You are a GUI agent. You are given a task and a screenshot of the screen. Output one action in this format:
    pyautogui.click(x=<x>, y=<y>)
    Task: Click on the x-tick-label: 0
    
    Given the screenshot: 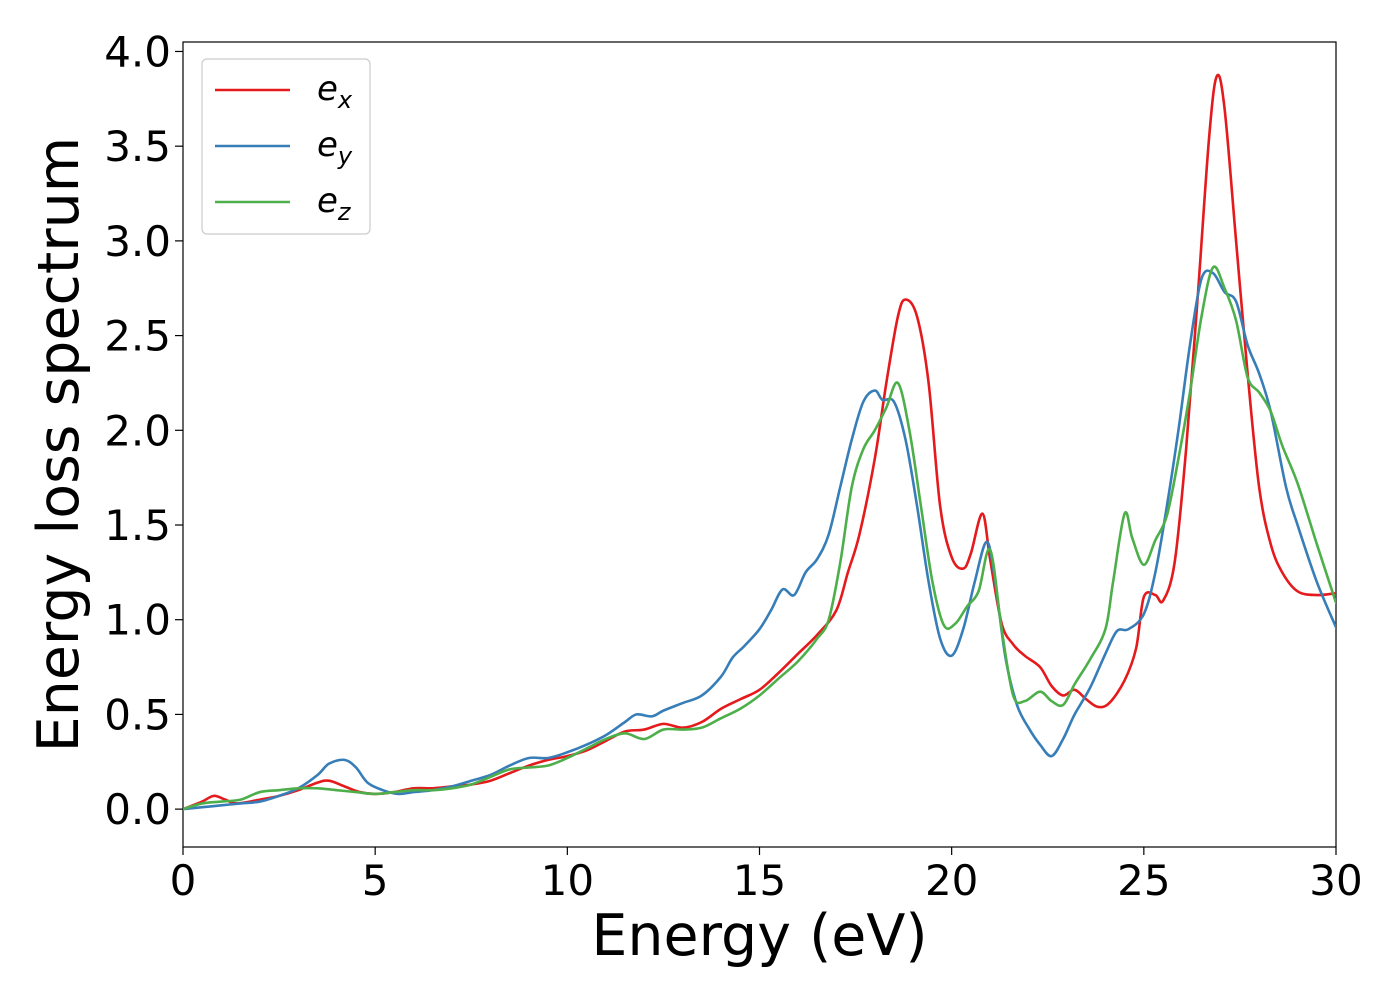 What is the action you would take?
    pyautogui.click(x=183, y=880)
    